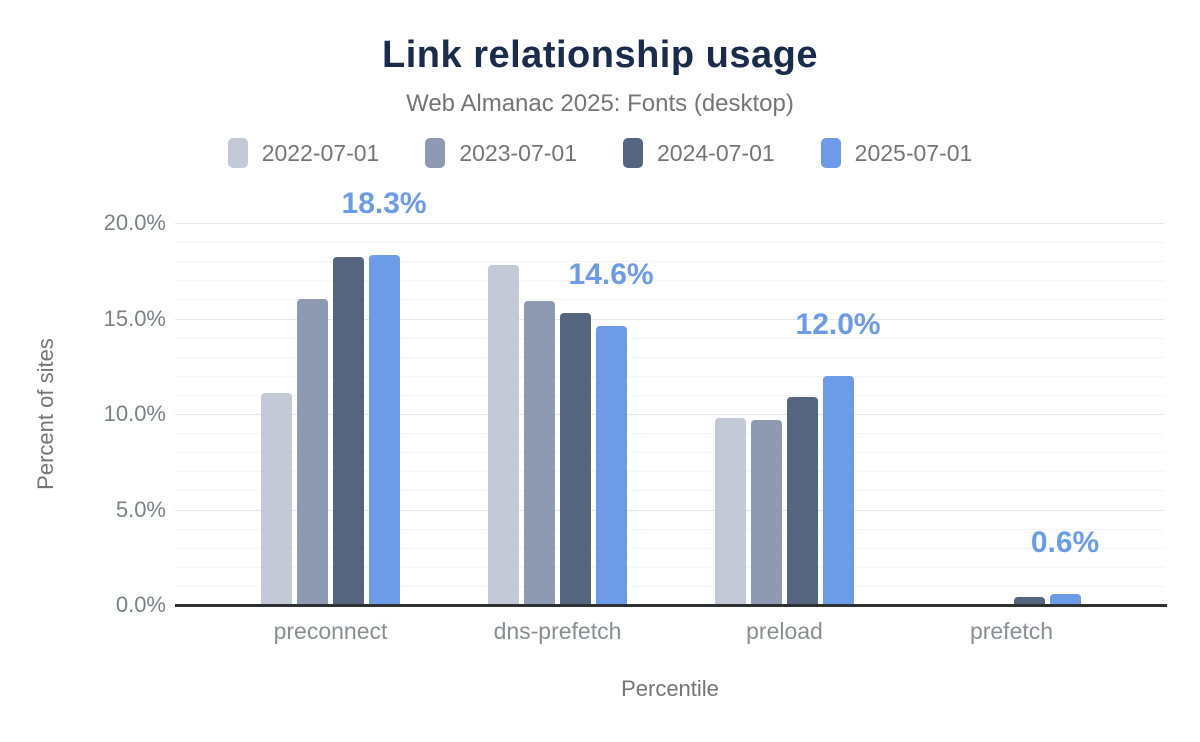  I want to click on y-tick-label: 0.0%, so click(140, 604).